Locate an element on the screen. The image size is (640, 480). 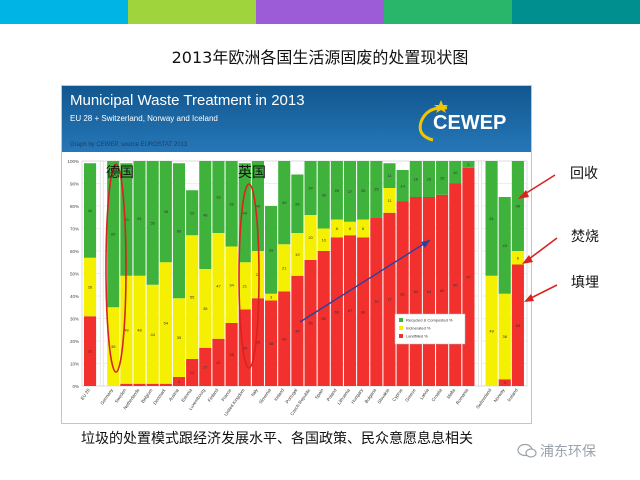
data-label: 3 is located at coordinates (271, 297).